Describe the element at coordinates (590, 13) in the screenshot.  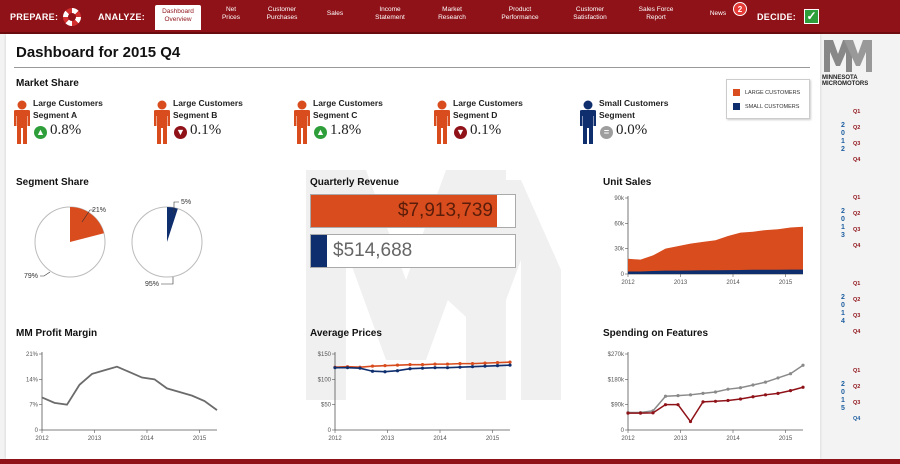
I see `nav-item-customer-satisfaction: Customer Satisfaction` at that location.